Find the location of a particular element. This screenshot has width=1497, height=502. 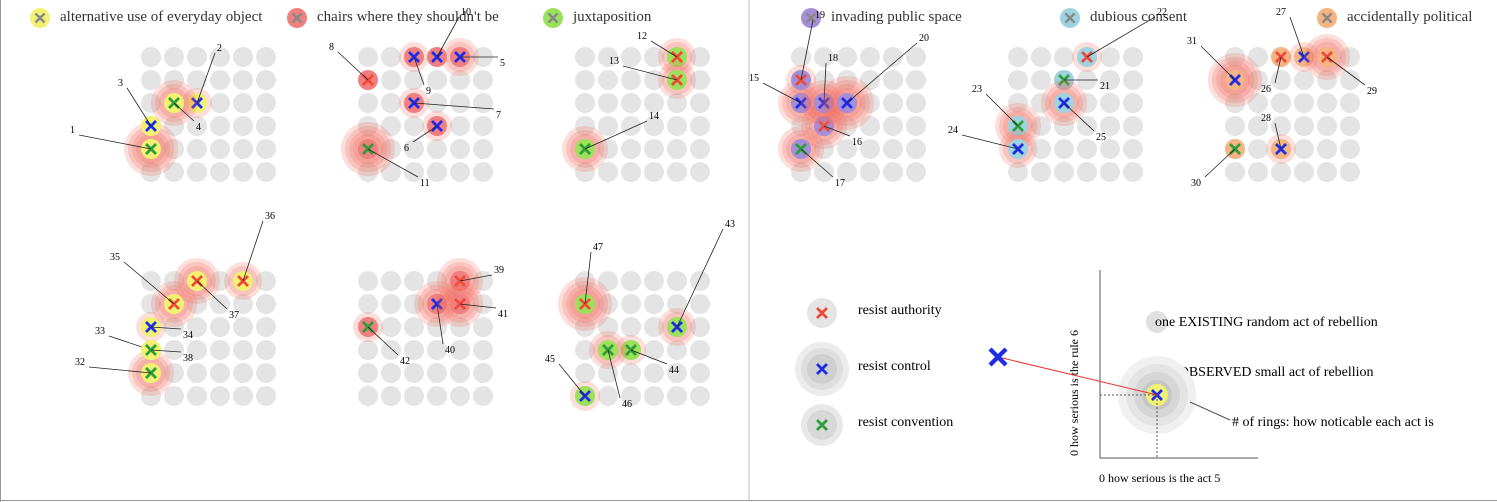

act-46-leader is located at coordinates (614, 374).